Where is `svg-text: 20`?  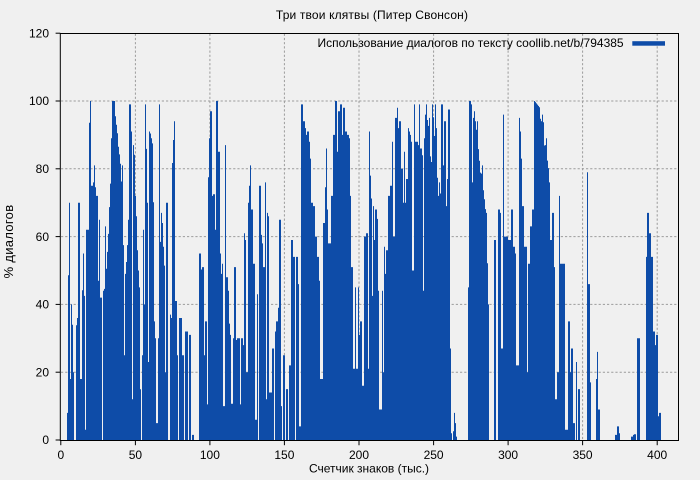
svg-text: 20 is located at coordinates (43, 372).